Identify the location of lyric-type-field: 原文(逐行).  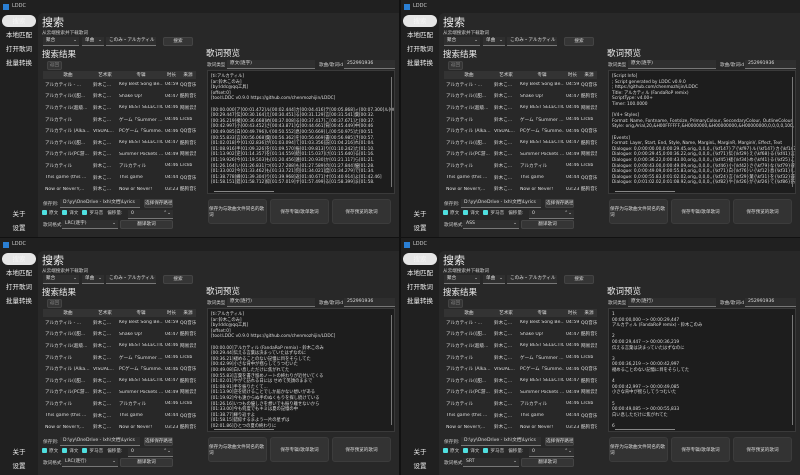
(271, 302).